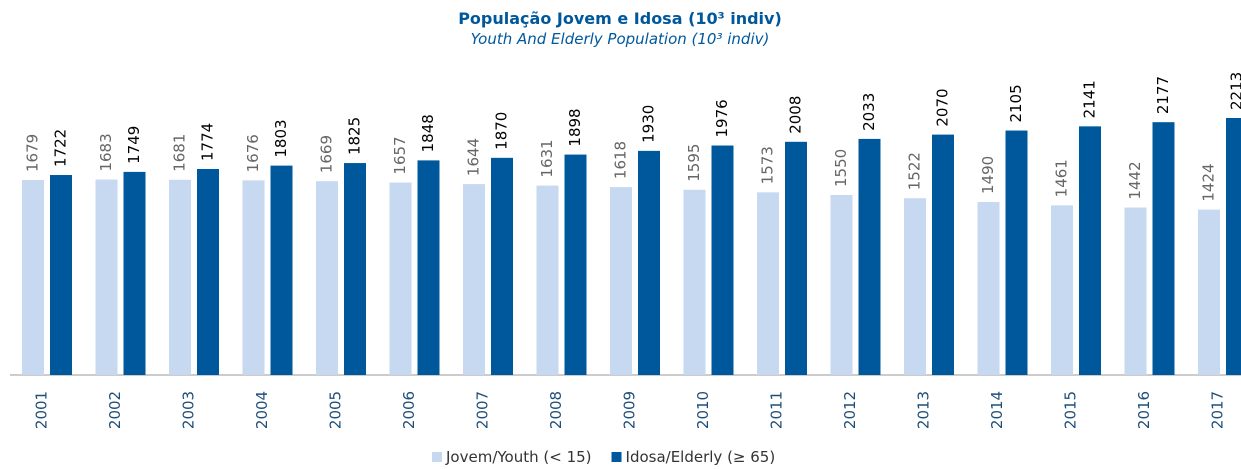 Image resolution: width=1241 pixels, height=469 pixels. Describe the element at coordinates (869, 112) in the screenshot. I see `value-label: 2033` at that location.